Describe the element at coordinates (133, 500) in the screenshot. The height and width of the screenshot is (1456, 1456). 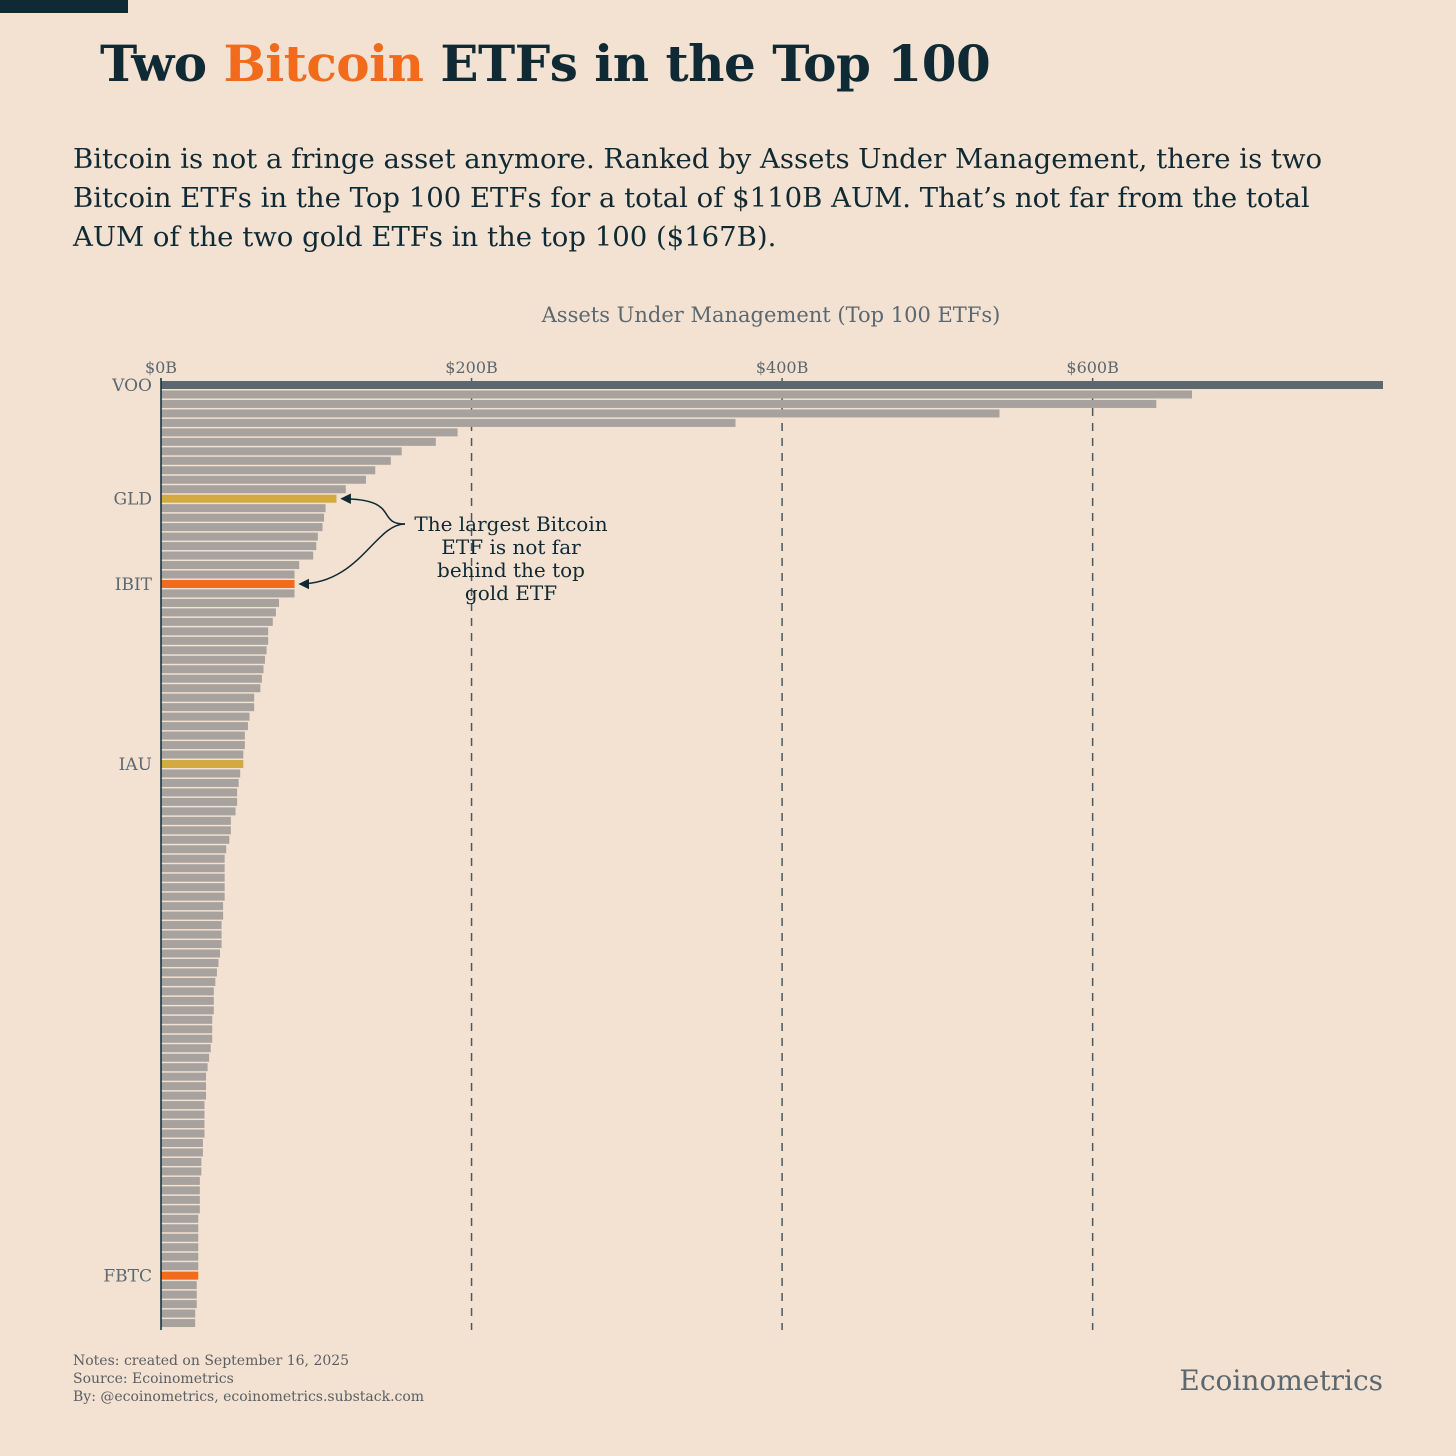
I see `bar-label-gld: GLD` at that location.